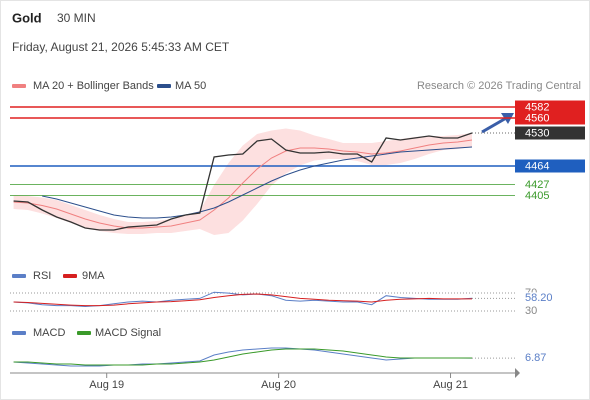  Describe the element at coordinates (128, 333) in the screenshot. I see `legend-label: MACD Signal` at that location.